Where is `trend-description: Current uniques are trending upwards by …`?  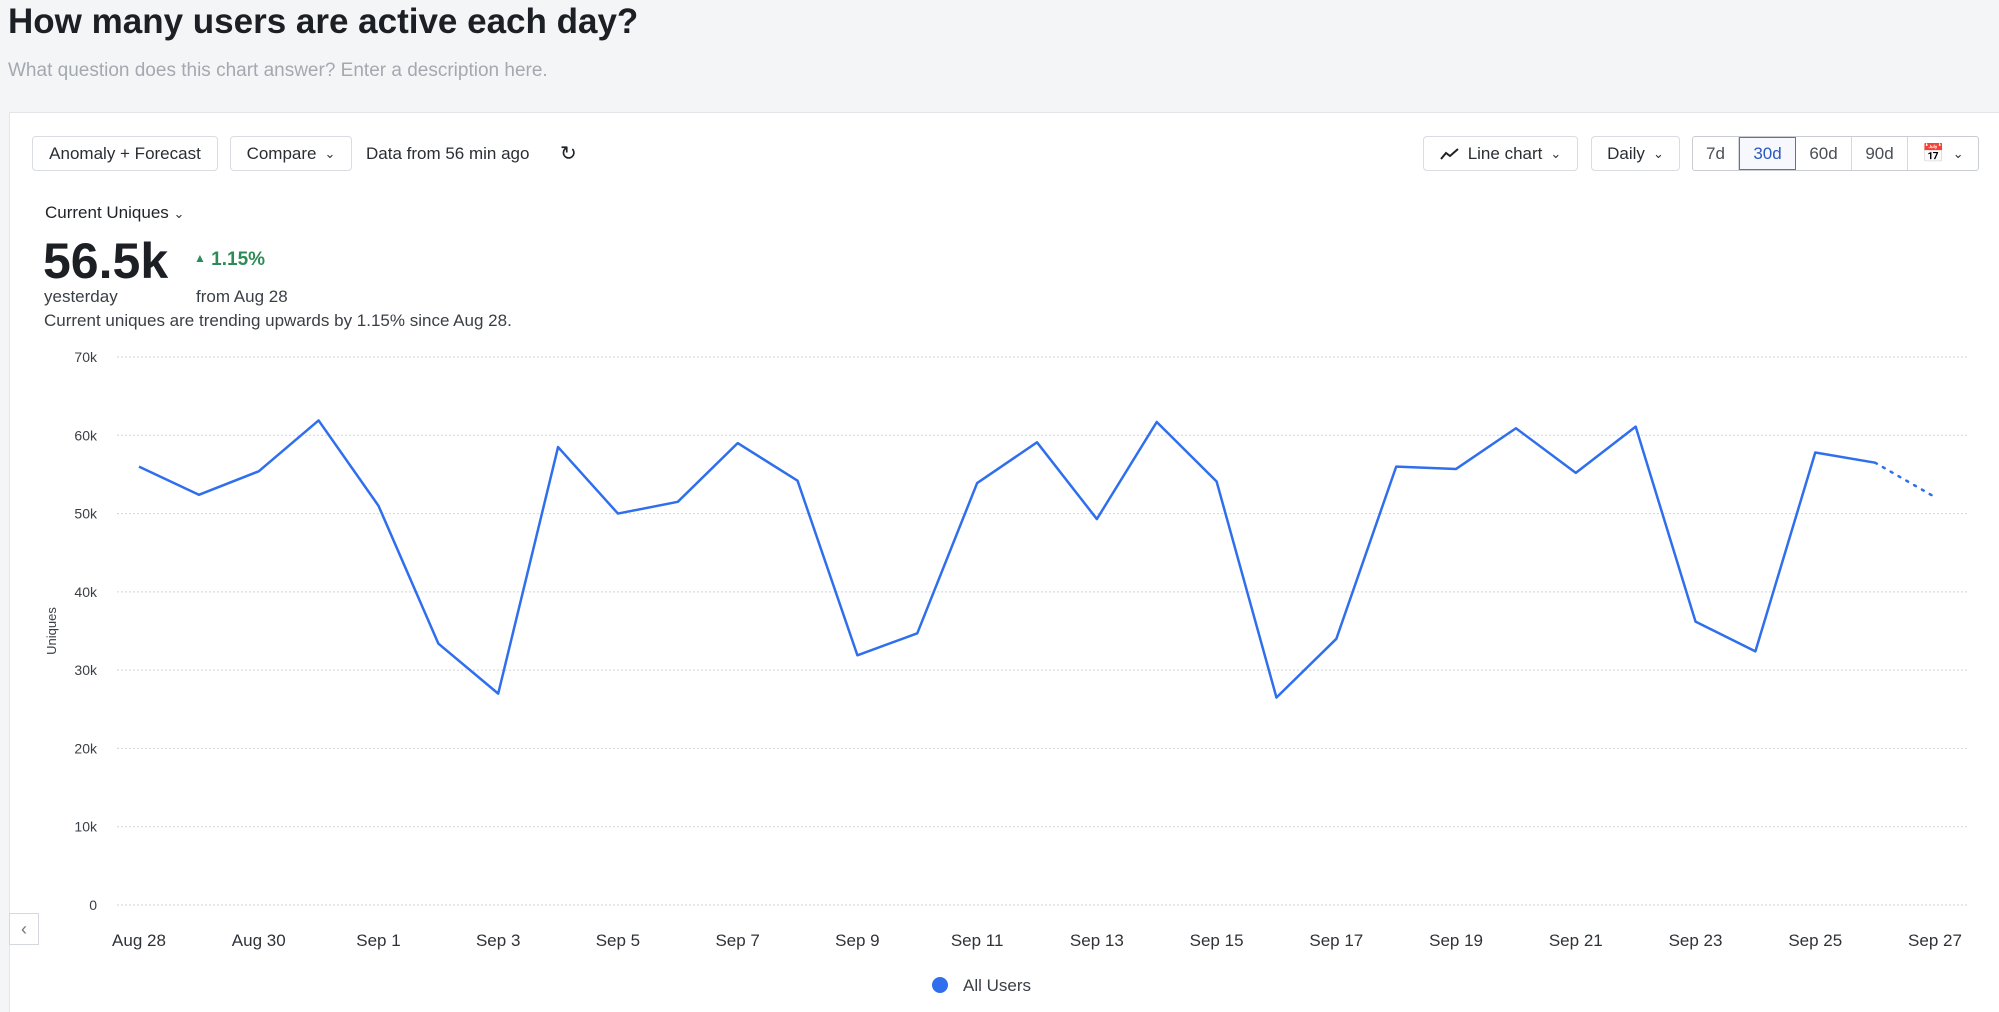 trend-description: Current uniques are trending upwards by … is located at coordinates (278, 320).